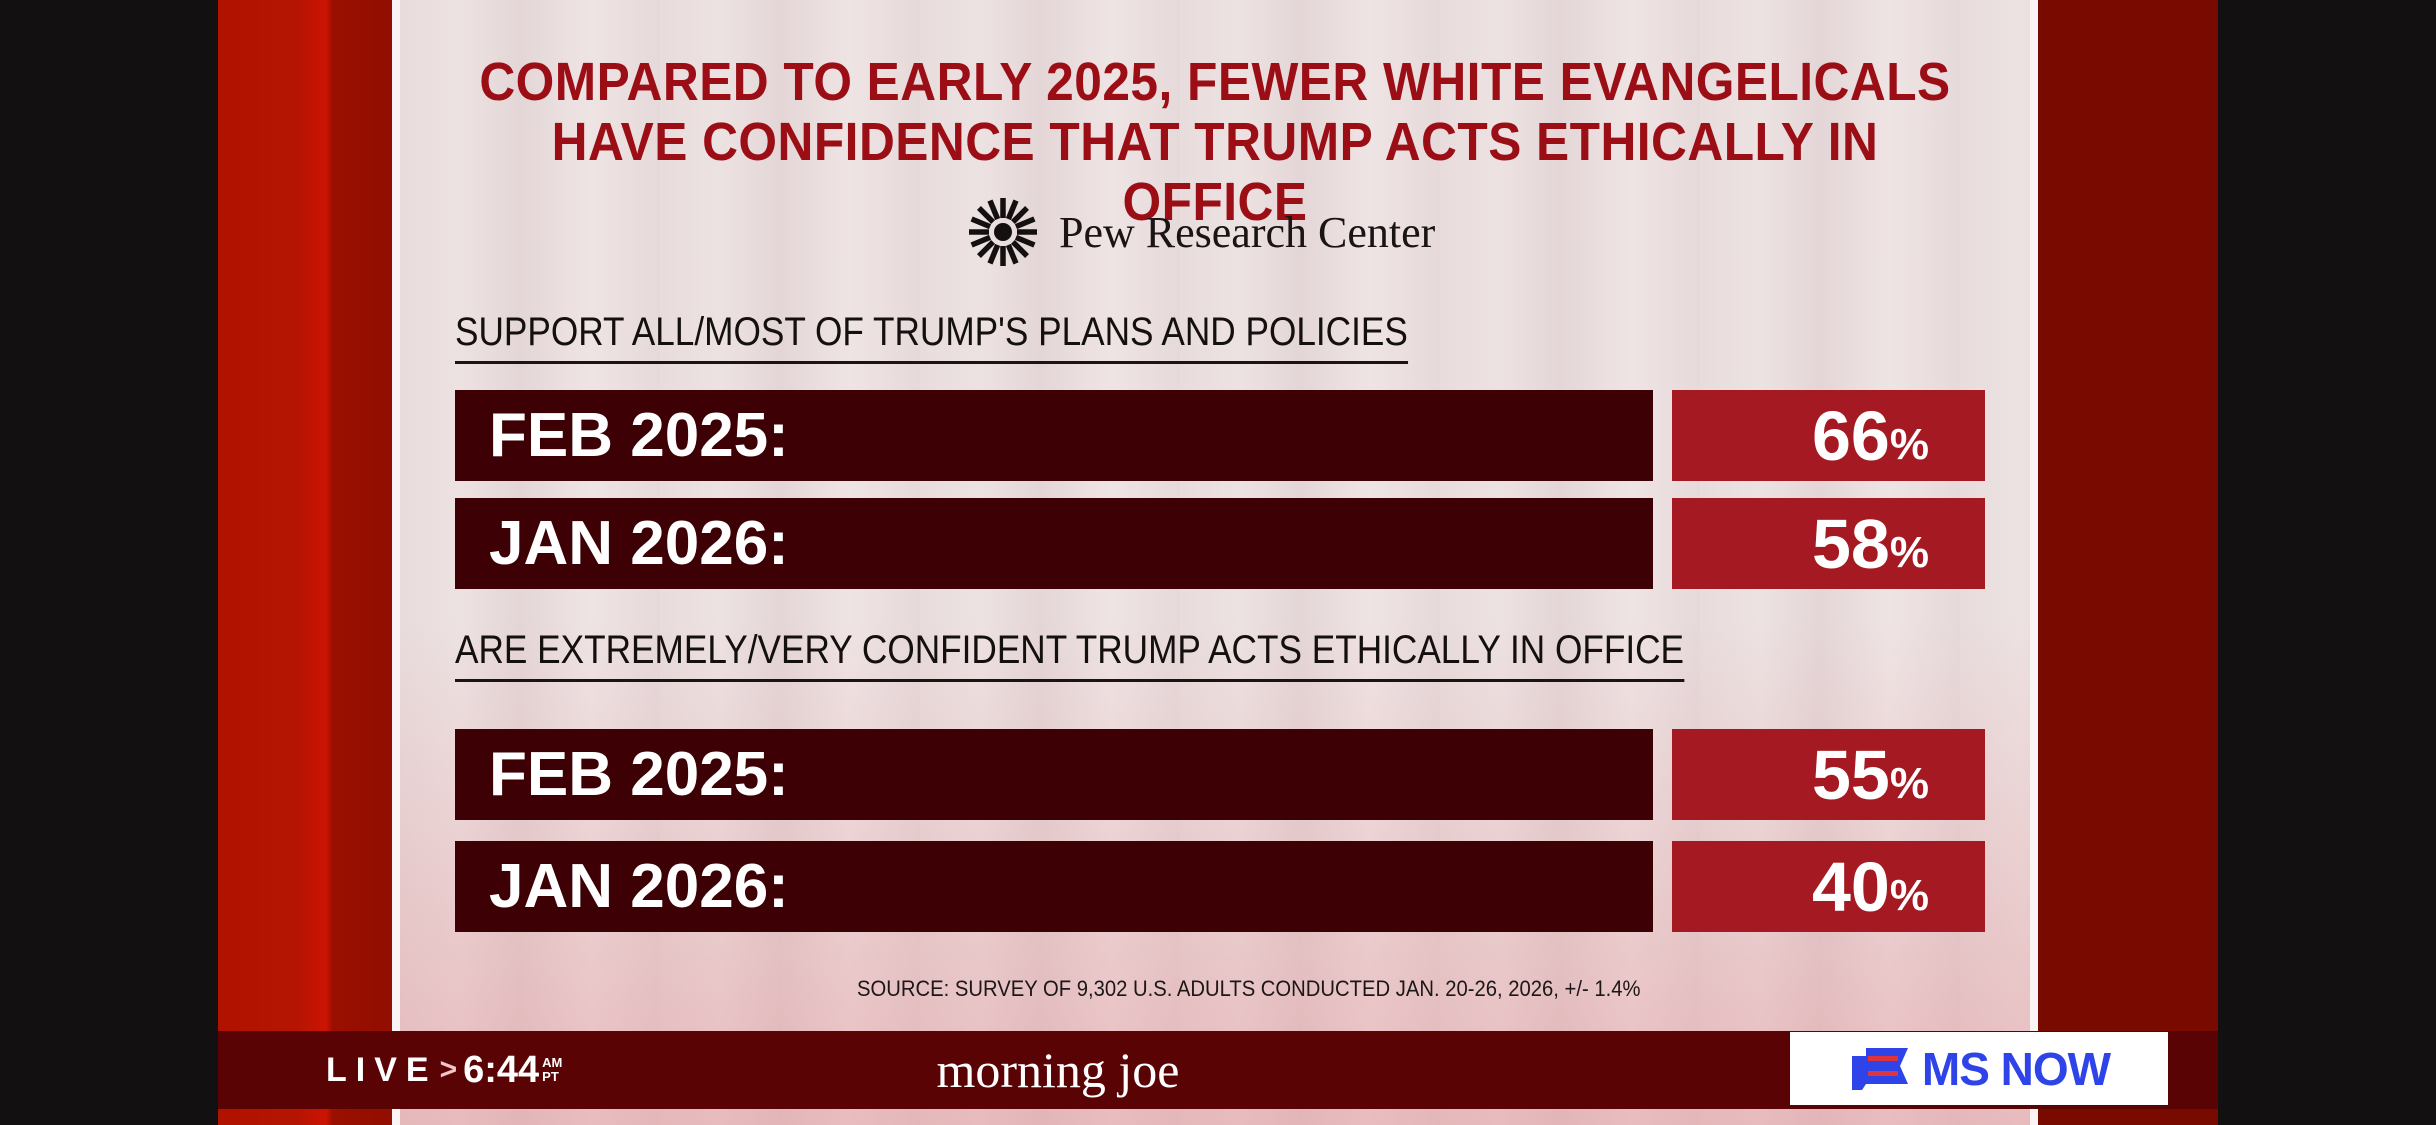  What do you see at coordinates (2034, 562) in the screenshot?
I see `right-edge-line` at bounding box center [2034, 562].